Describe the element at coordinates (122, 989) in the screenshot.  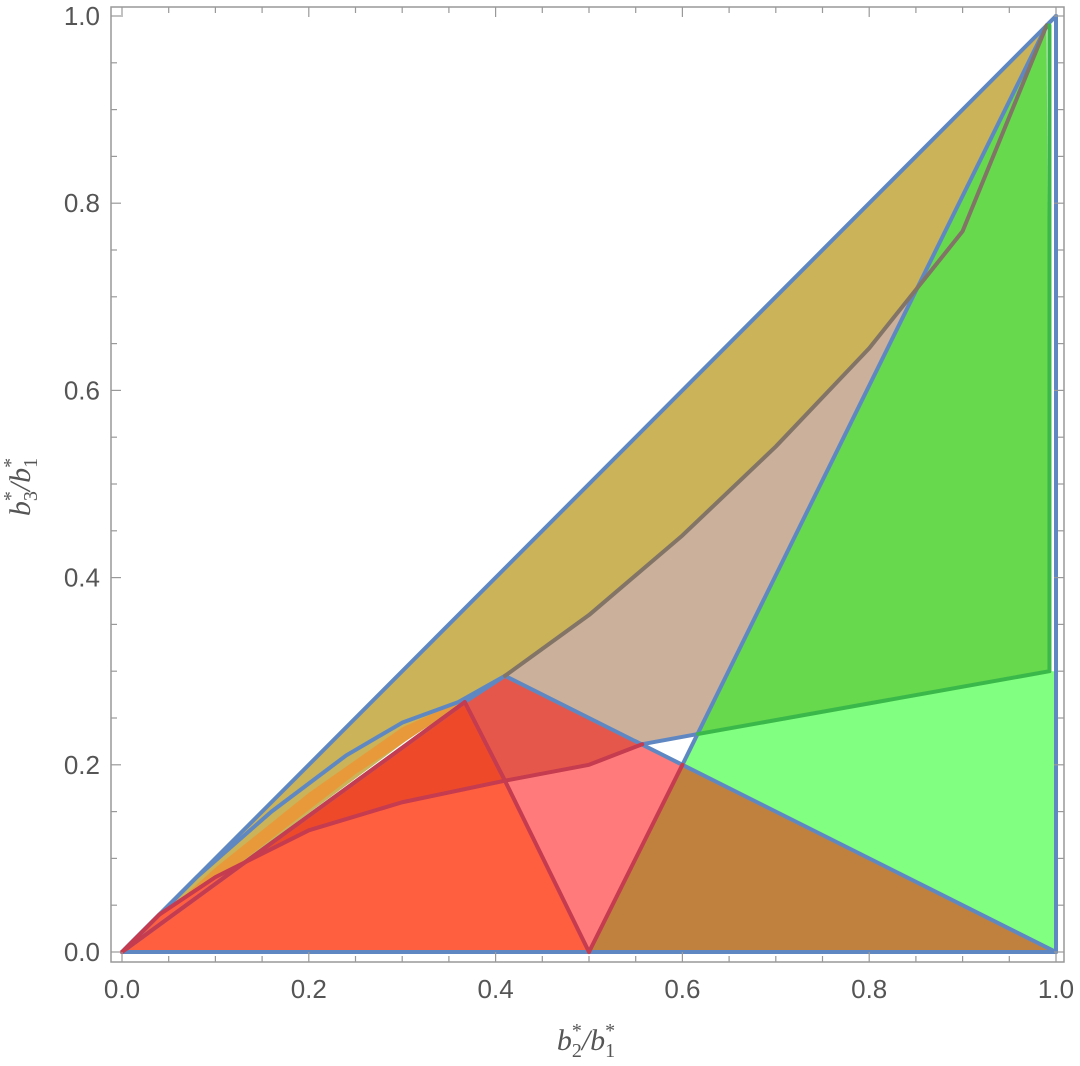
I see `x-tick-label: 0.0` at that location.